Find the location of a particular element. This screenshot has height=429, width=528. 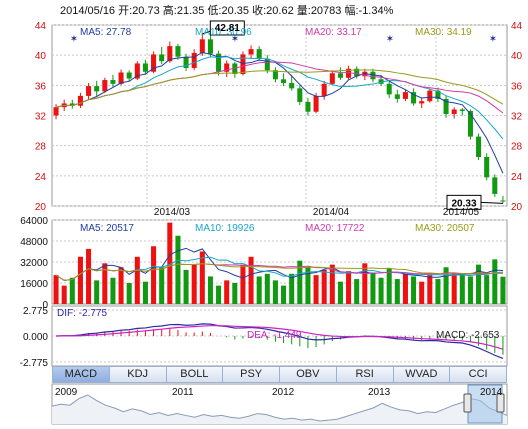

header-volume-label: 量: is located at coordinates (304, 10).